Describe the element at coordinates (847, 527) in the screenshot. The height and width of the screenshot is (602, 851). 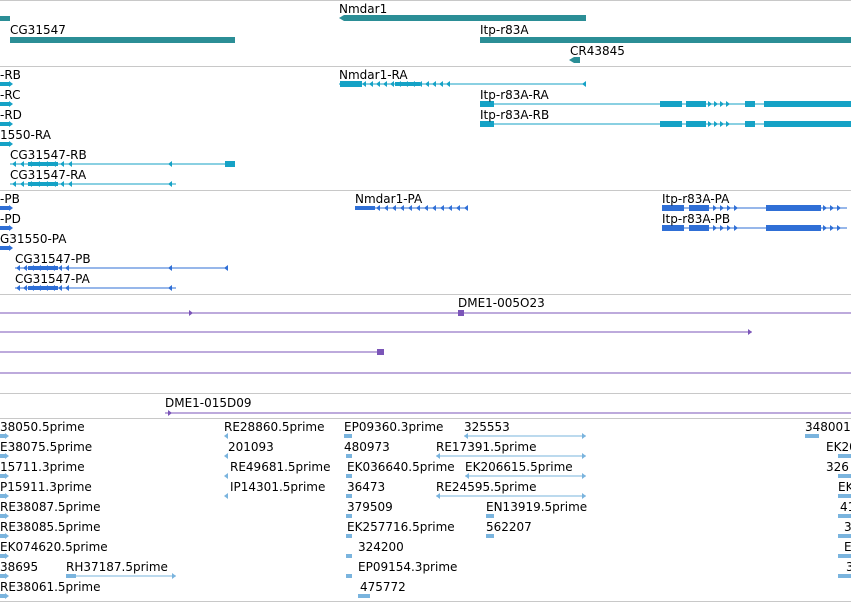
I see `est-label: 3` at that location.